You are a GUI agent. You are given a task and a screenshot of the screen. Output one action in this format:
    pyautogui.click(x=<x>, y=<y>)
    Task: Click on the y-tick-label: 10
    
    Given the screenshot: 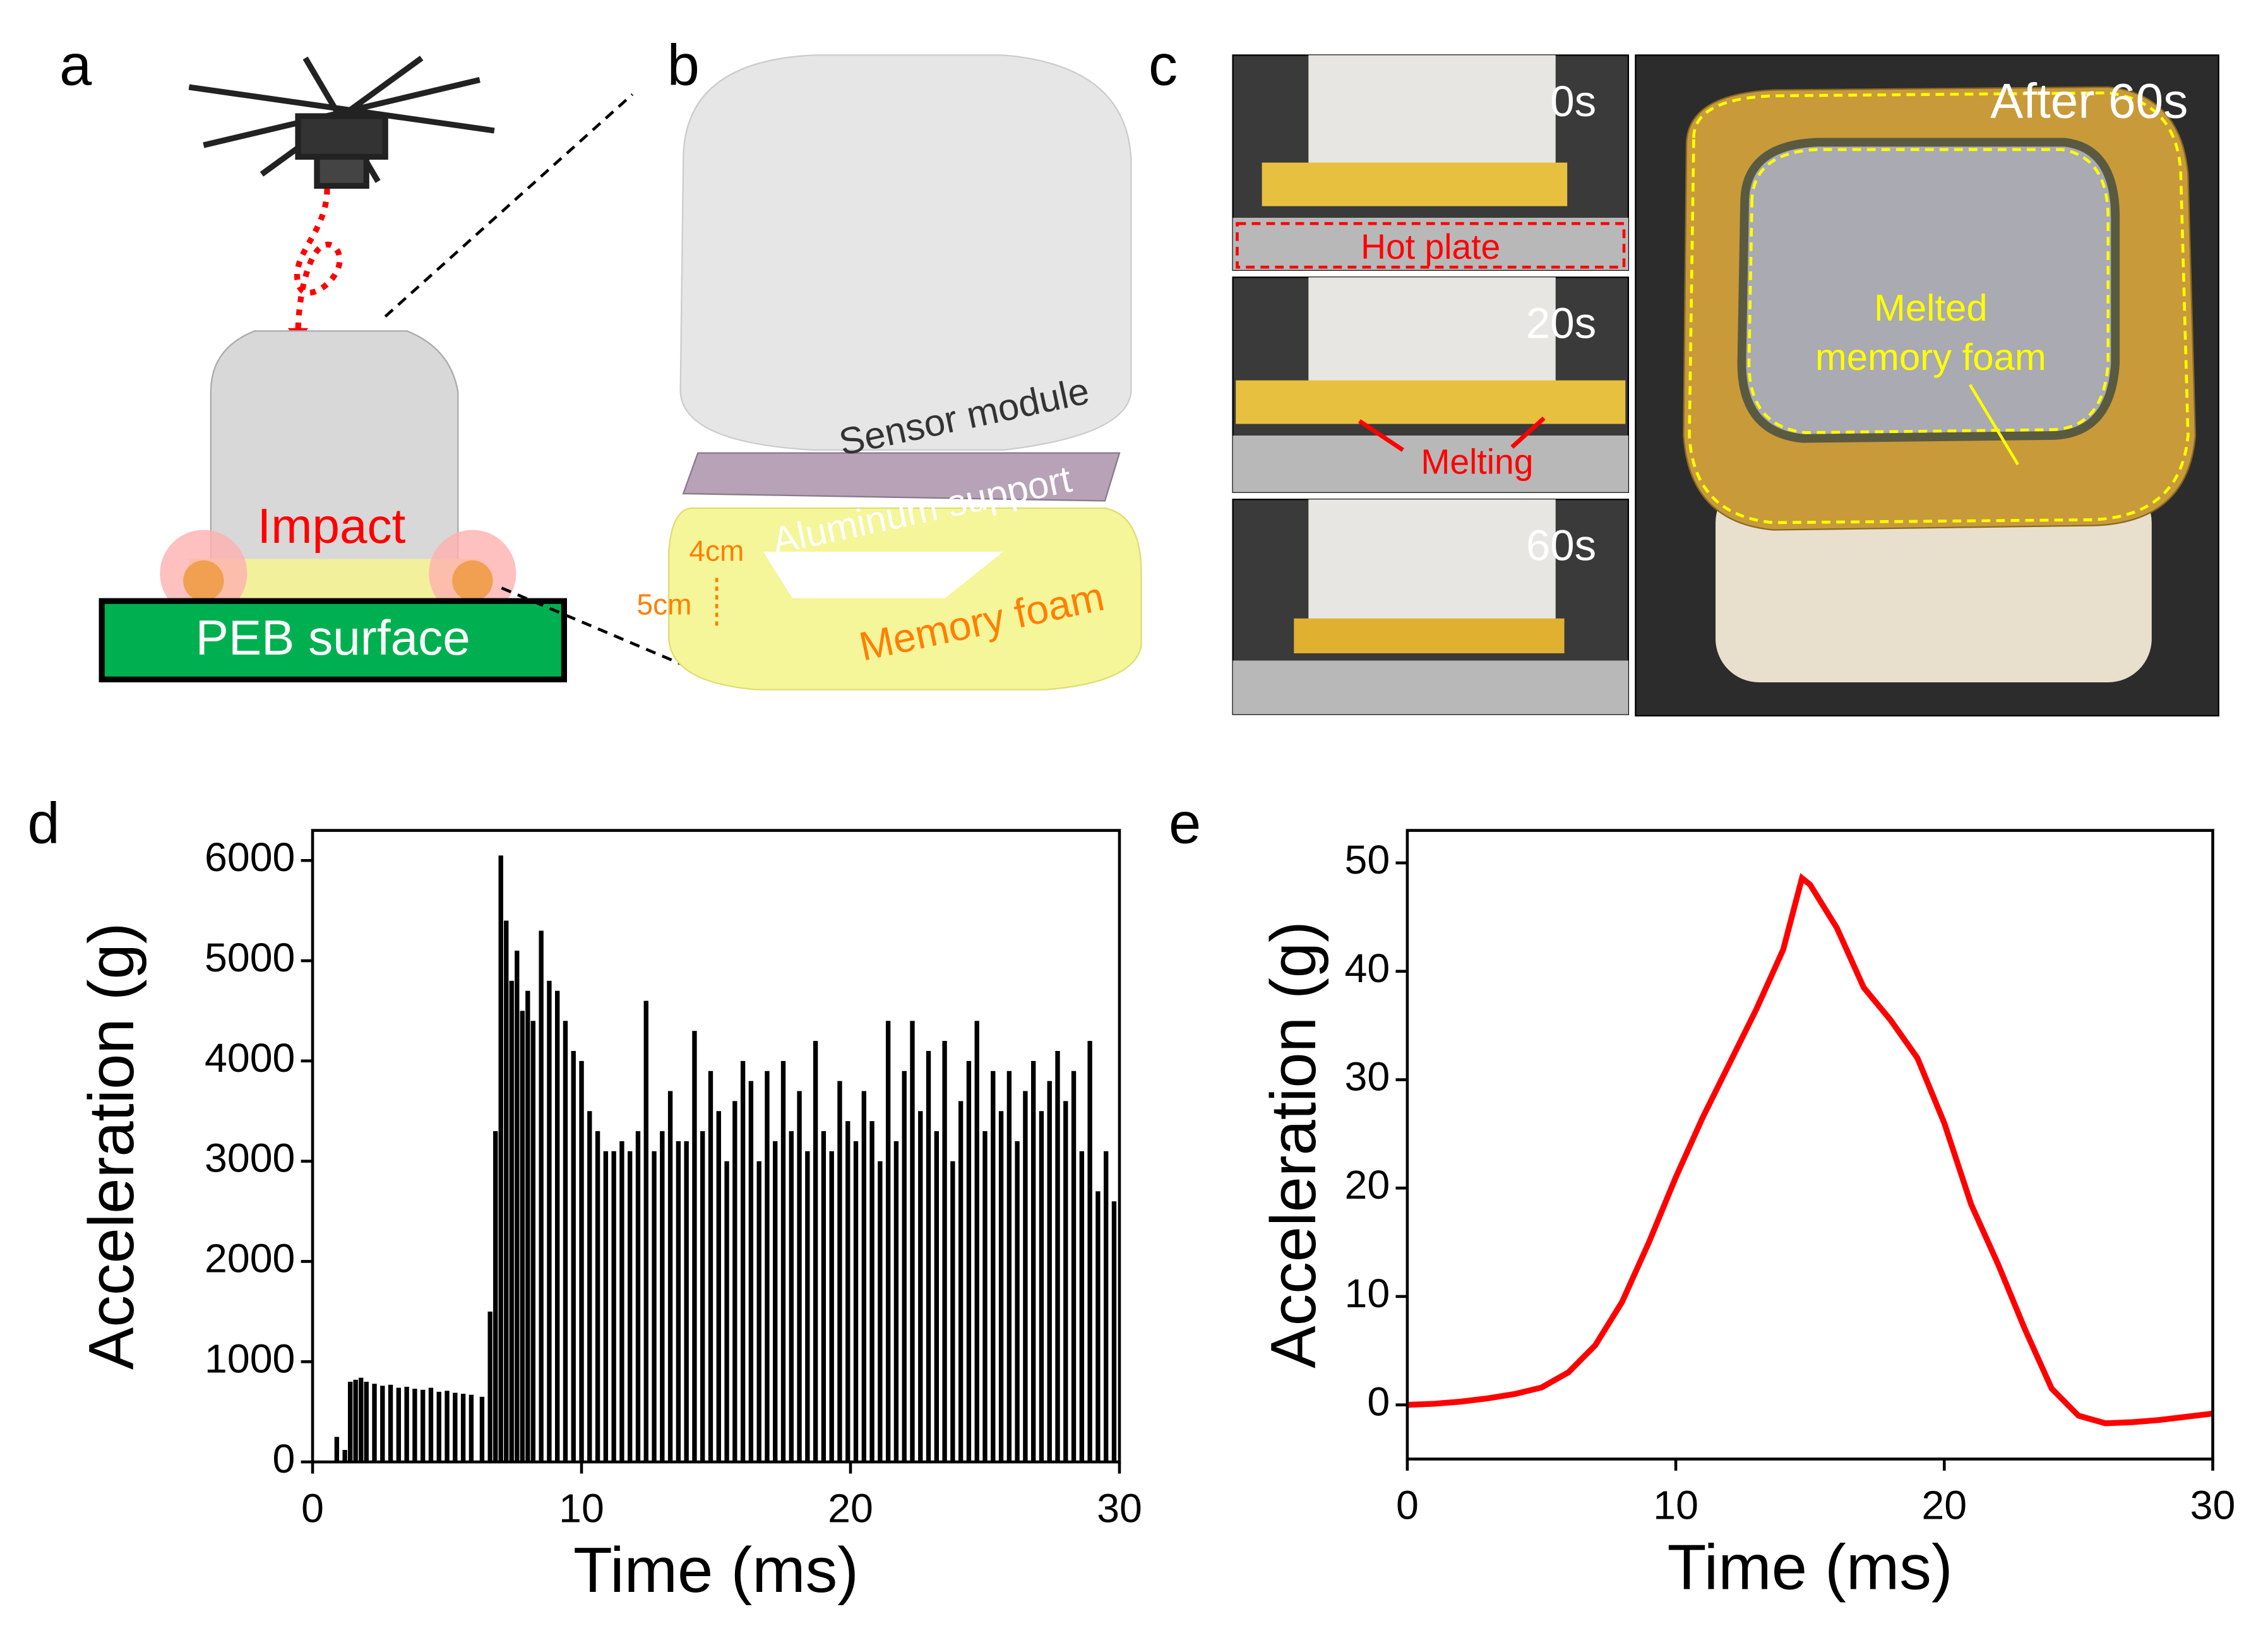 What is the action you would take?
    pyautogui.click(x=1367, y=1293)
    